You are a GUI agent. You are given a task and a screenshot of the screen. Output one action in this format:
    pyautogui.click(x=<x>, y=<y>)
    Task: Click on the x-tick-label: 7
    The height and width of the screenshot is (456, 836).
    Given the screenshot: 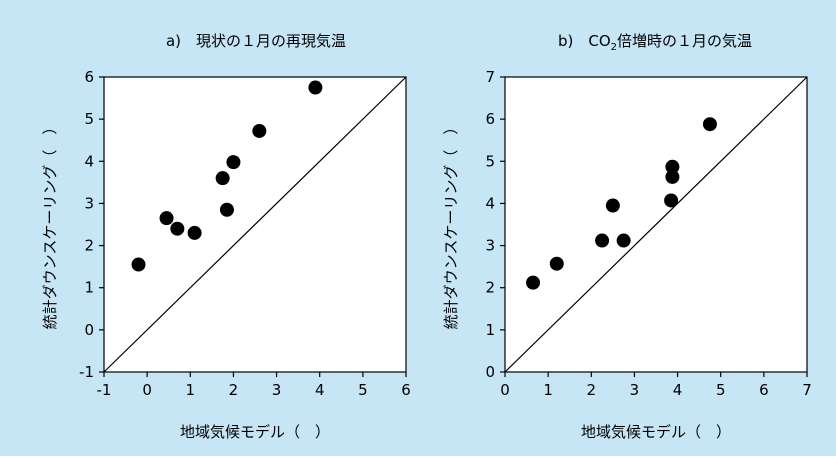 What is the action you would take?
    pyautogui.click(x=807, y=390)
    